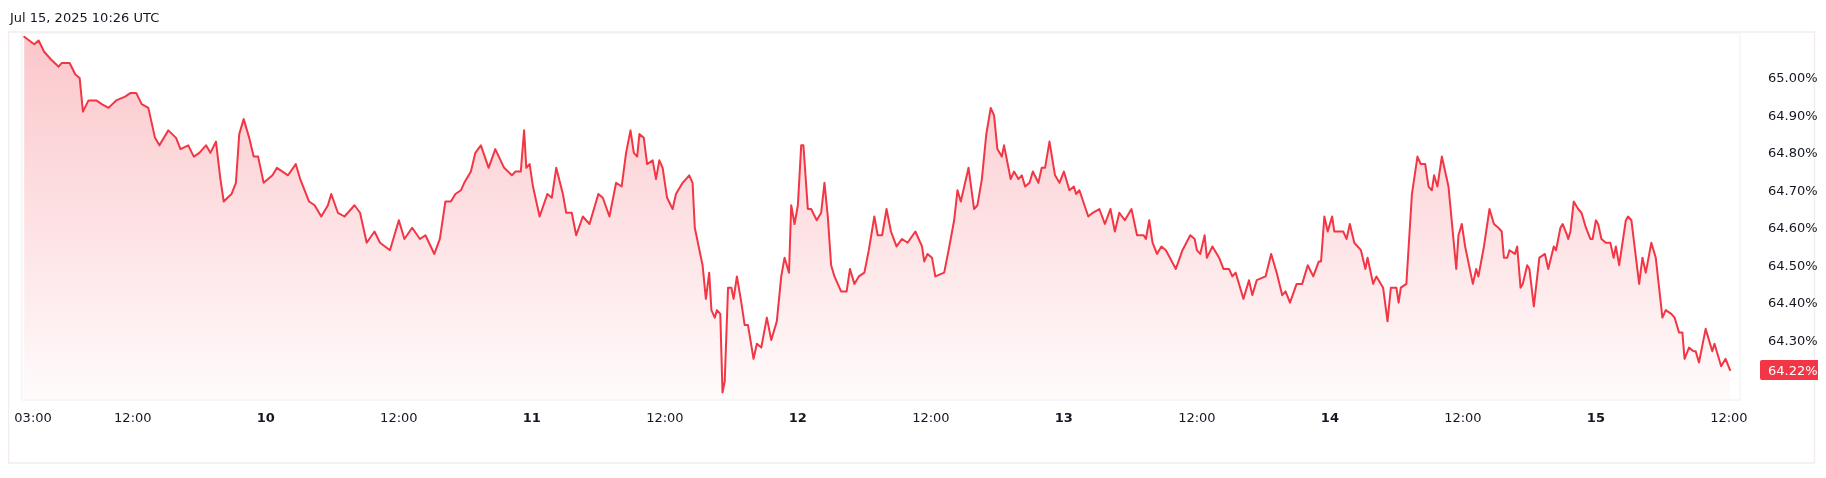 The image size is (1826, 478). What do you see at coordinates (1793, 265) in the screenshot?
I see `y-tick-label: 64.50%` at bounding box center [1793, 265].